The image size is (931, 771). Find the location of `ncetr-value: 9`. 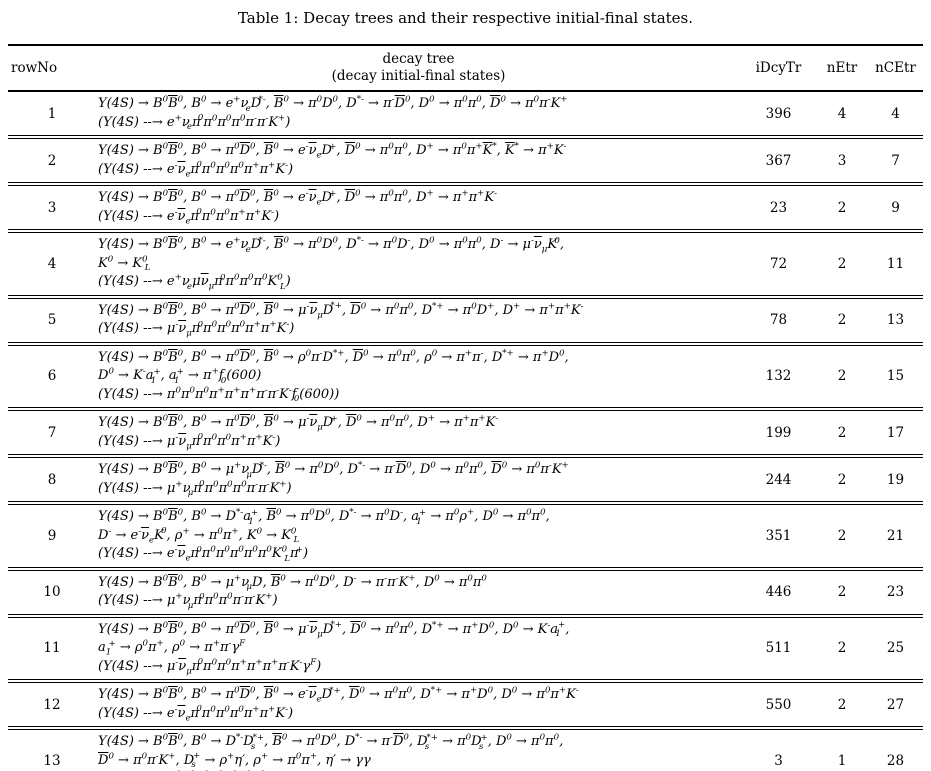

ncetr-value: 9 is located at coordinates (895, 207).